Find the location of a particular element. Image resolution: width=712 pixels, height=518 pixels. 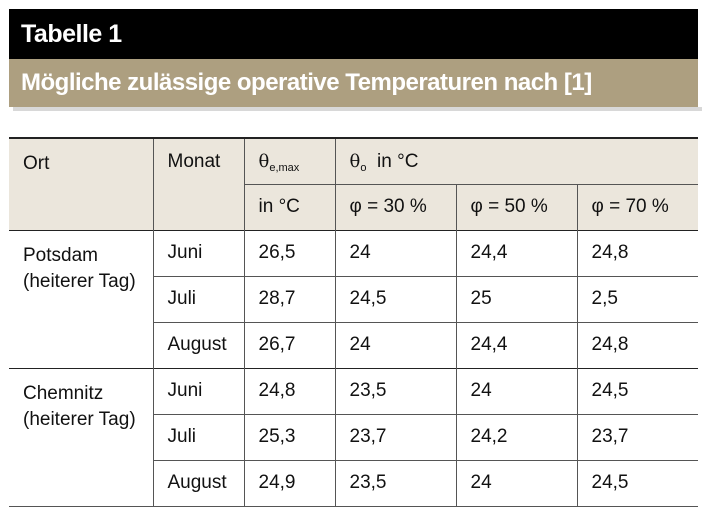

header-ort: Ort is located at coordinates (81, 183).